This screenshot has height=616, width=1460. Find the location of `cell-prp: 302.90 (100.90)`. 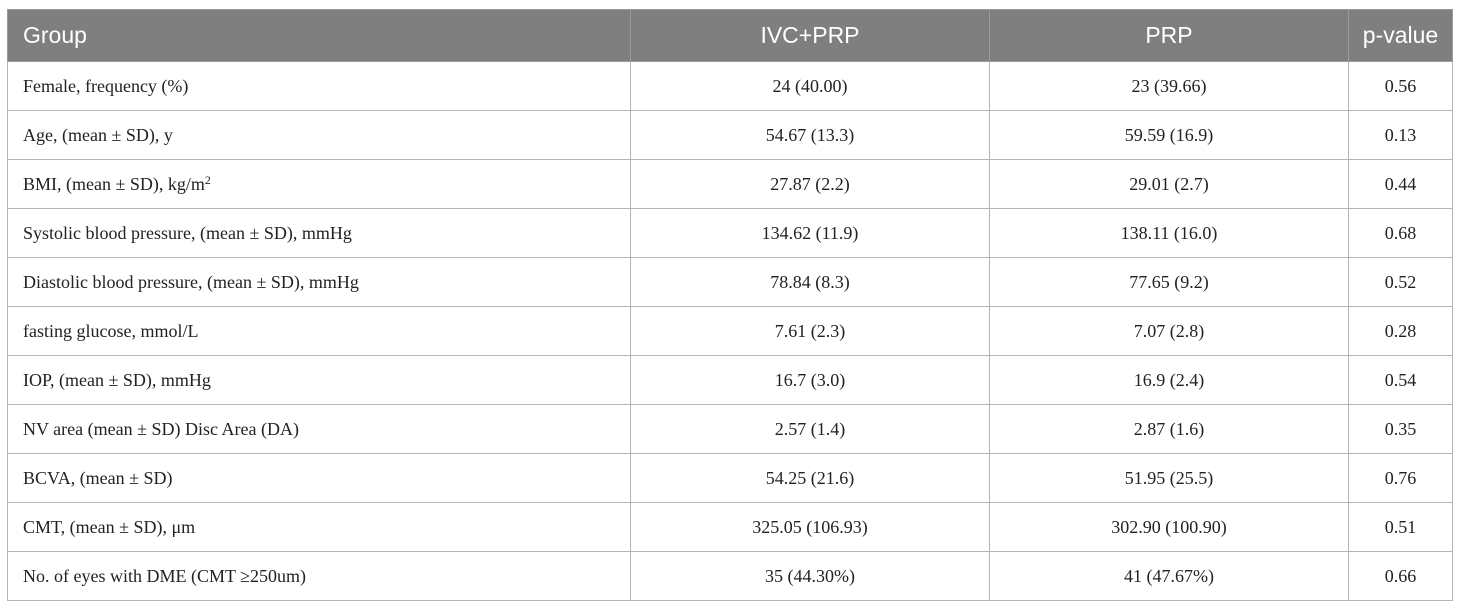

cell-prp: 302.90 (100.90) is located at coordinates (1169, 527).